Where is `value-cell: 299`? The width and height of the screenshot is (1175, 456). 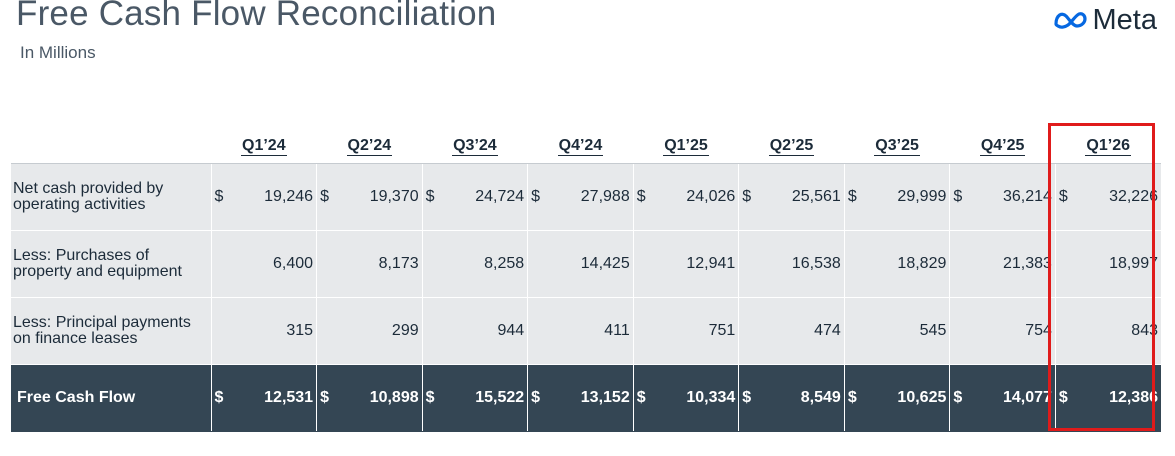 value-cell: 299 is located at coordinates (383, 331).